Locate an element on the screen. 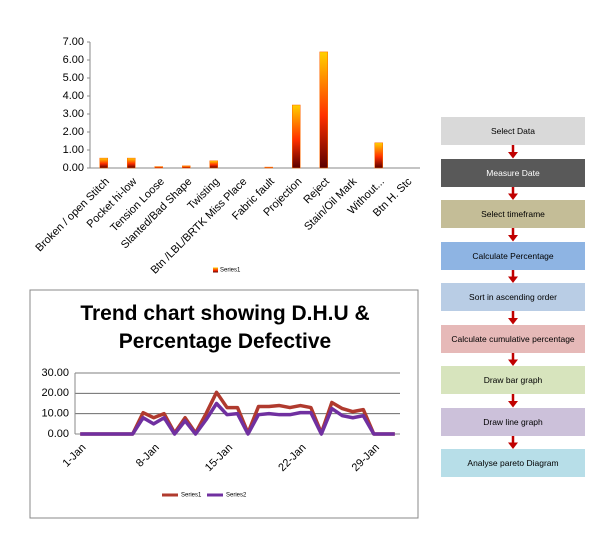 Image resolution: width=608 pixels, height=535 pixels. flow-step: Draw bar graph is located at coordinates (513, 380).